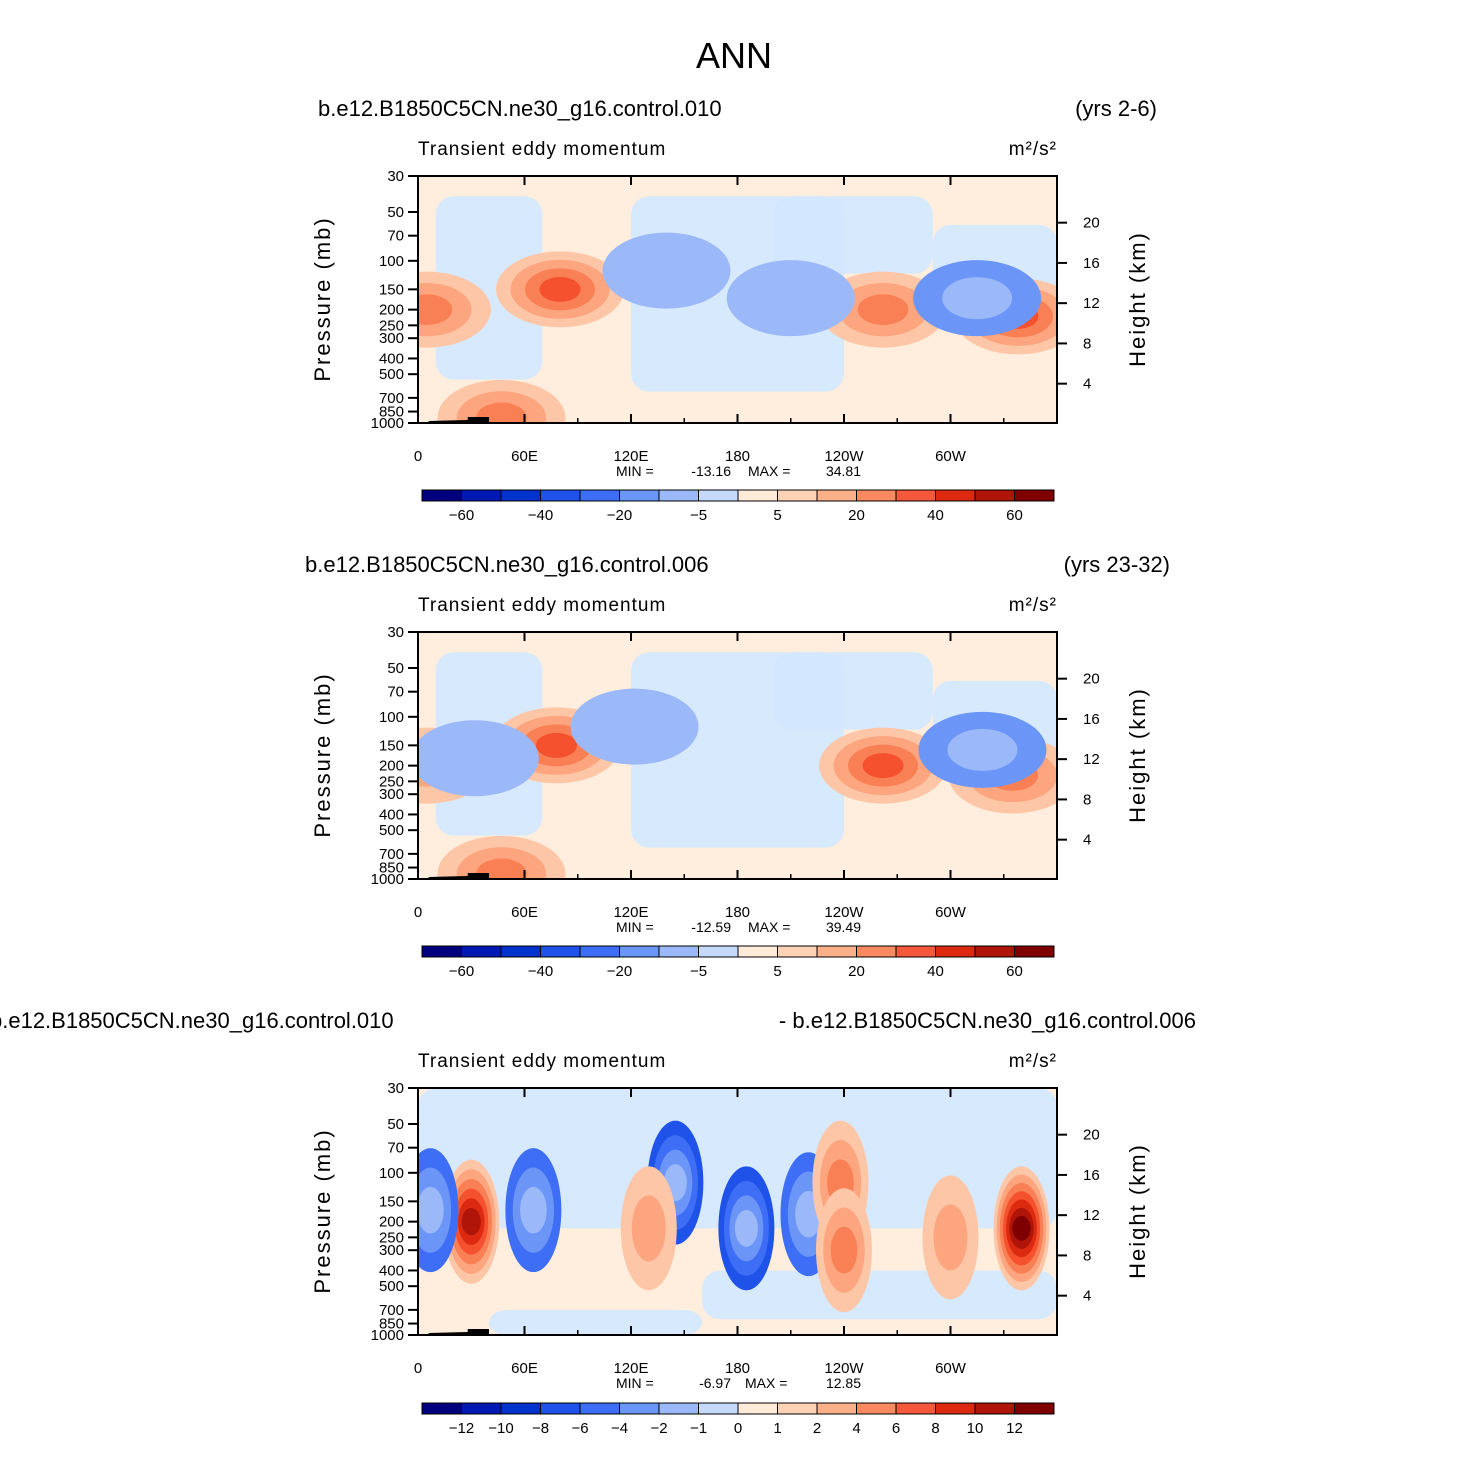 This screenshot has height=1463, width=1467. I want to click on panel-1-plot, so click(737, 299).